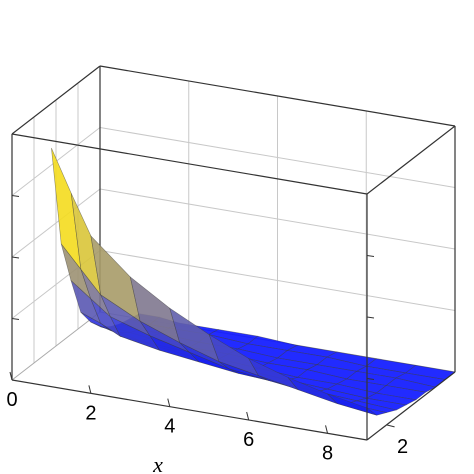 The width and height of the screenshot is (474, 474). I want to click on surface-patch, so click(352, 404).